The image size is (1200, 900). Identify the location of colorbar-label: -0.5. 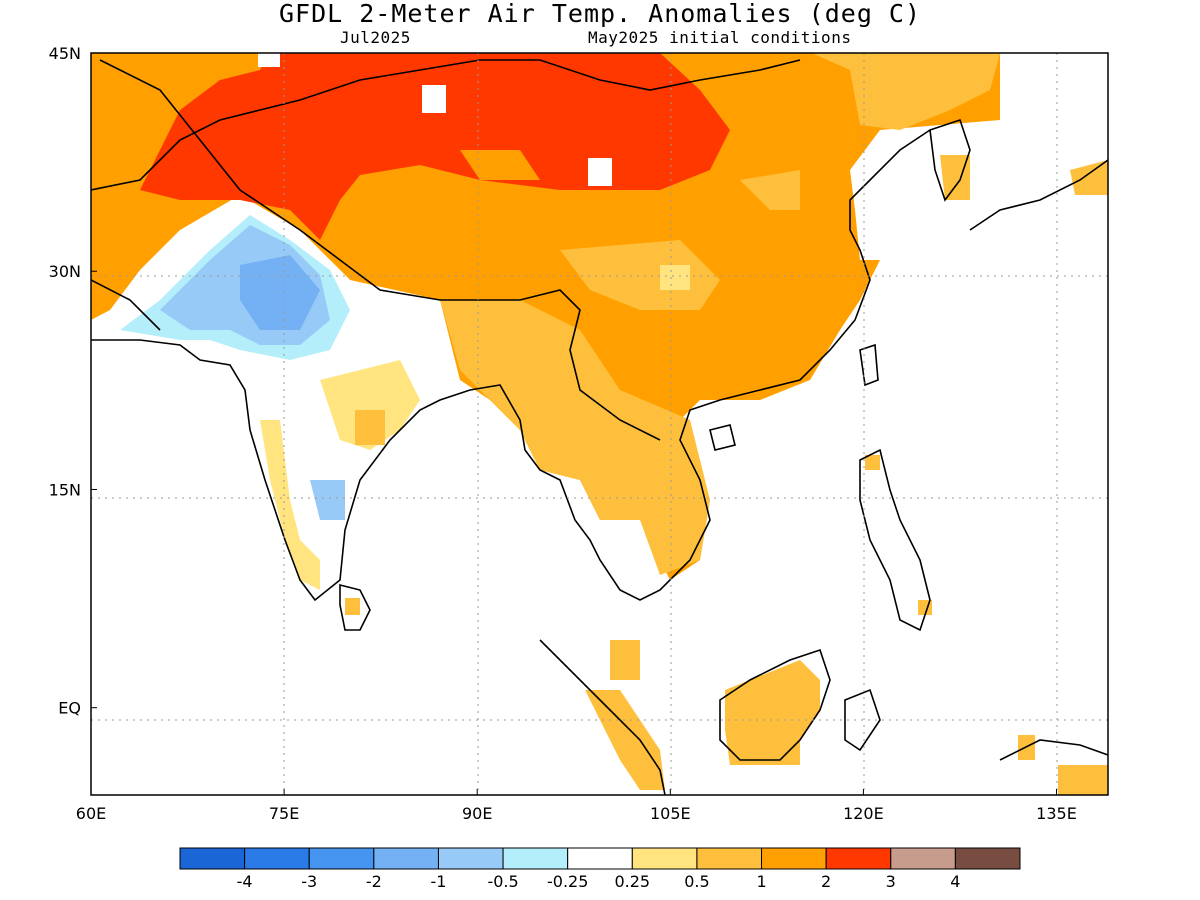
(503, 881).